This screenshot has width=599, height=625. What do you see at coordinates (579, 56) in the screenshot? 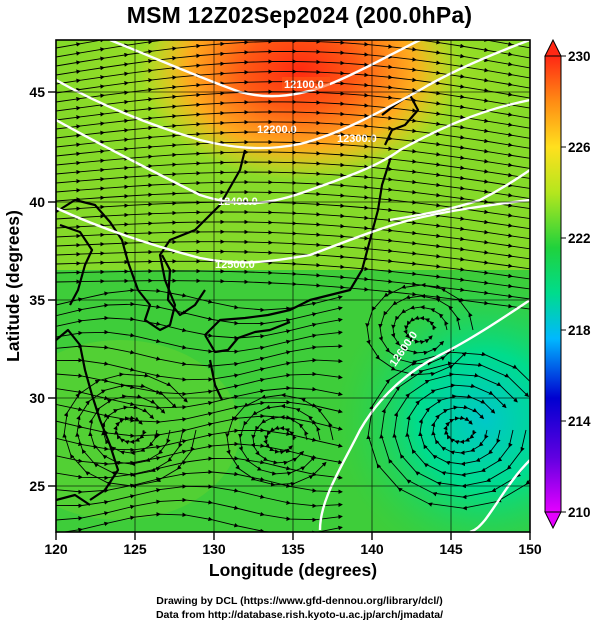
I see `colorbar-label: 230` at bounding box center [579, 56].